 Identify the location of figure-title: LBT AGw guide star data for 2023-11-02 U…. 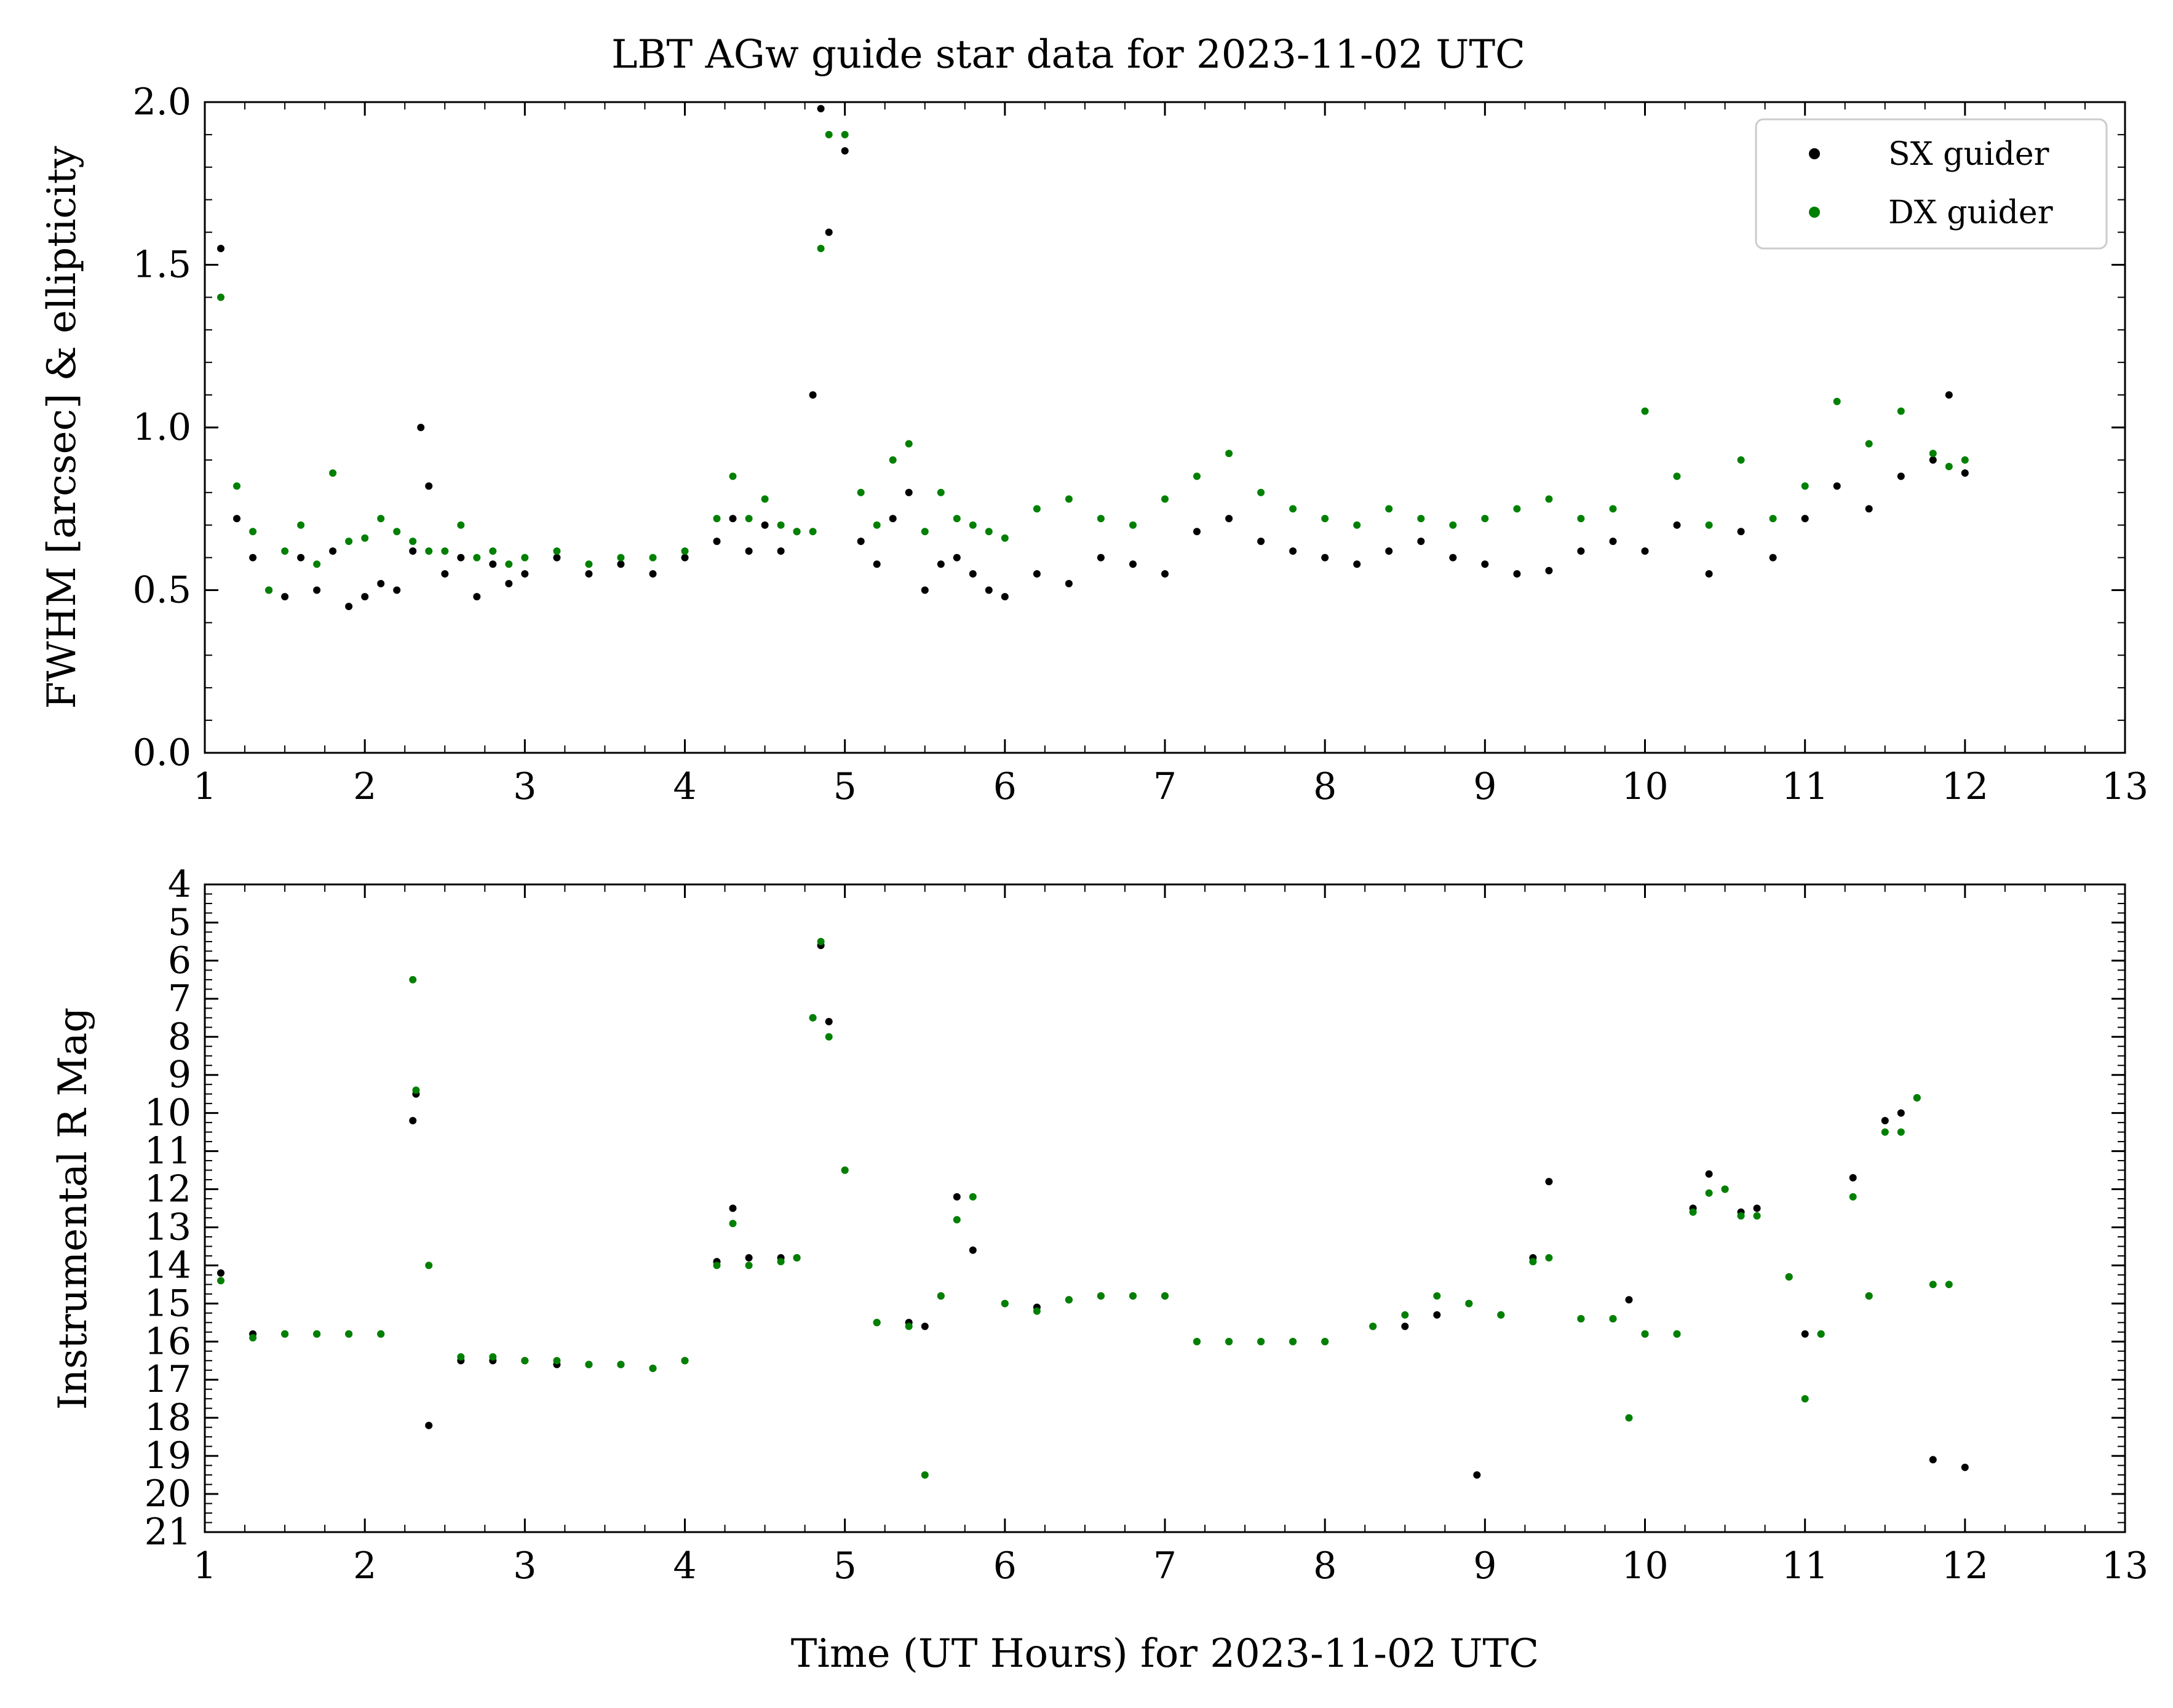
(1068, 55).